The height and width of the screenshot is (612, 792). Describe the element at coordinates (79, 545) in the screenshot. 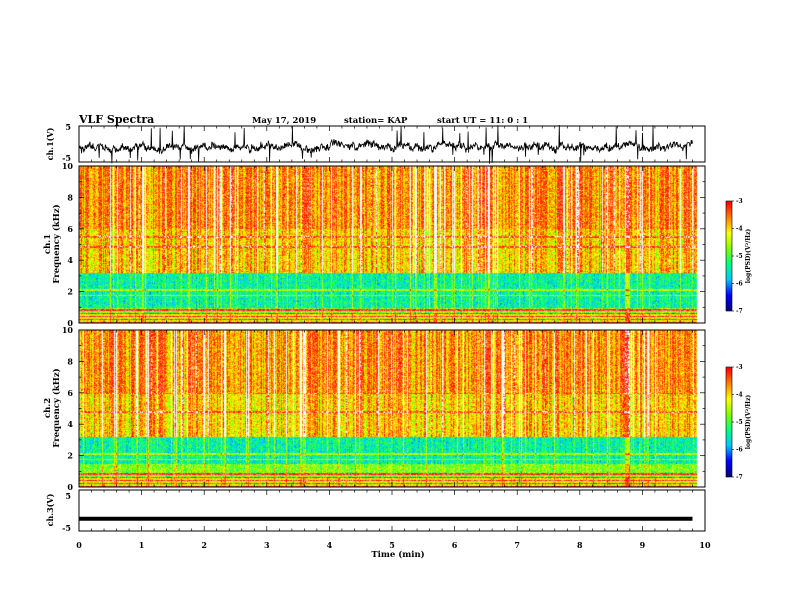

I see `x-tick-label: 0` at that location.